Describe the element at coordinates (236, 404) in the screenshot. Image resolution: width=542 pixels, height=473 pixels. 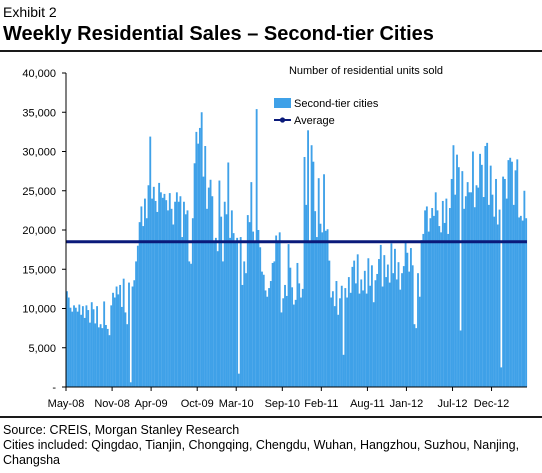
I see `x-tick-label: Mar-10` at that location.